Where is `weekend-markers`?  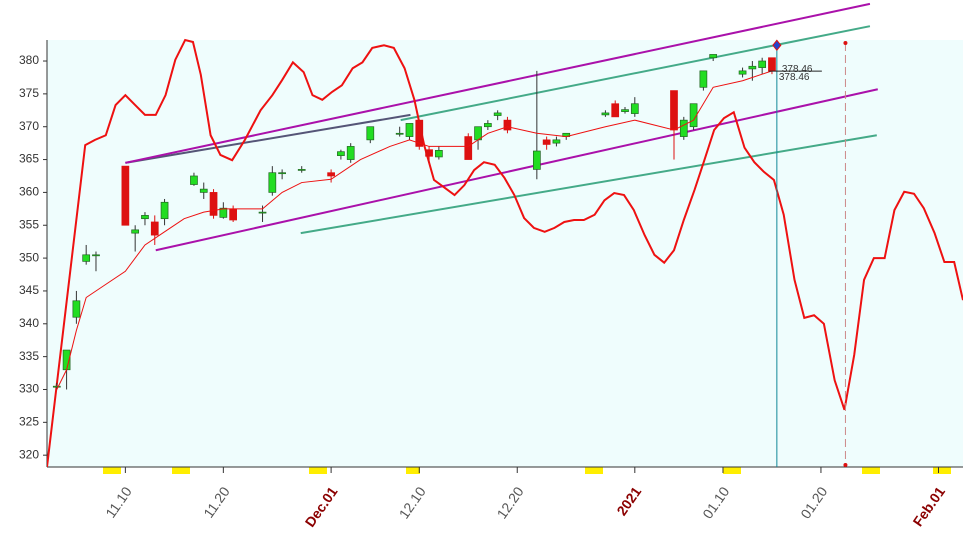
weekend-markers is located at coordinates (527, 470).